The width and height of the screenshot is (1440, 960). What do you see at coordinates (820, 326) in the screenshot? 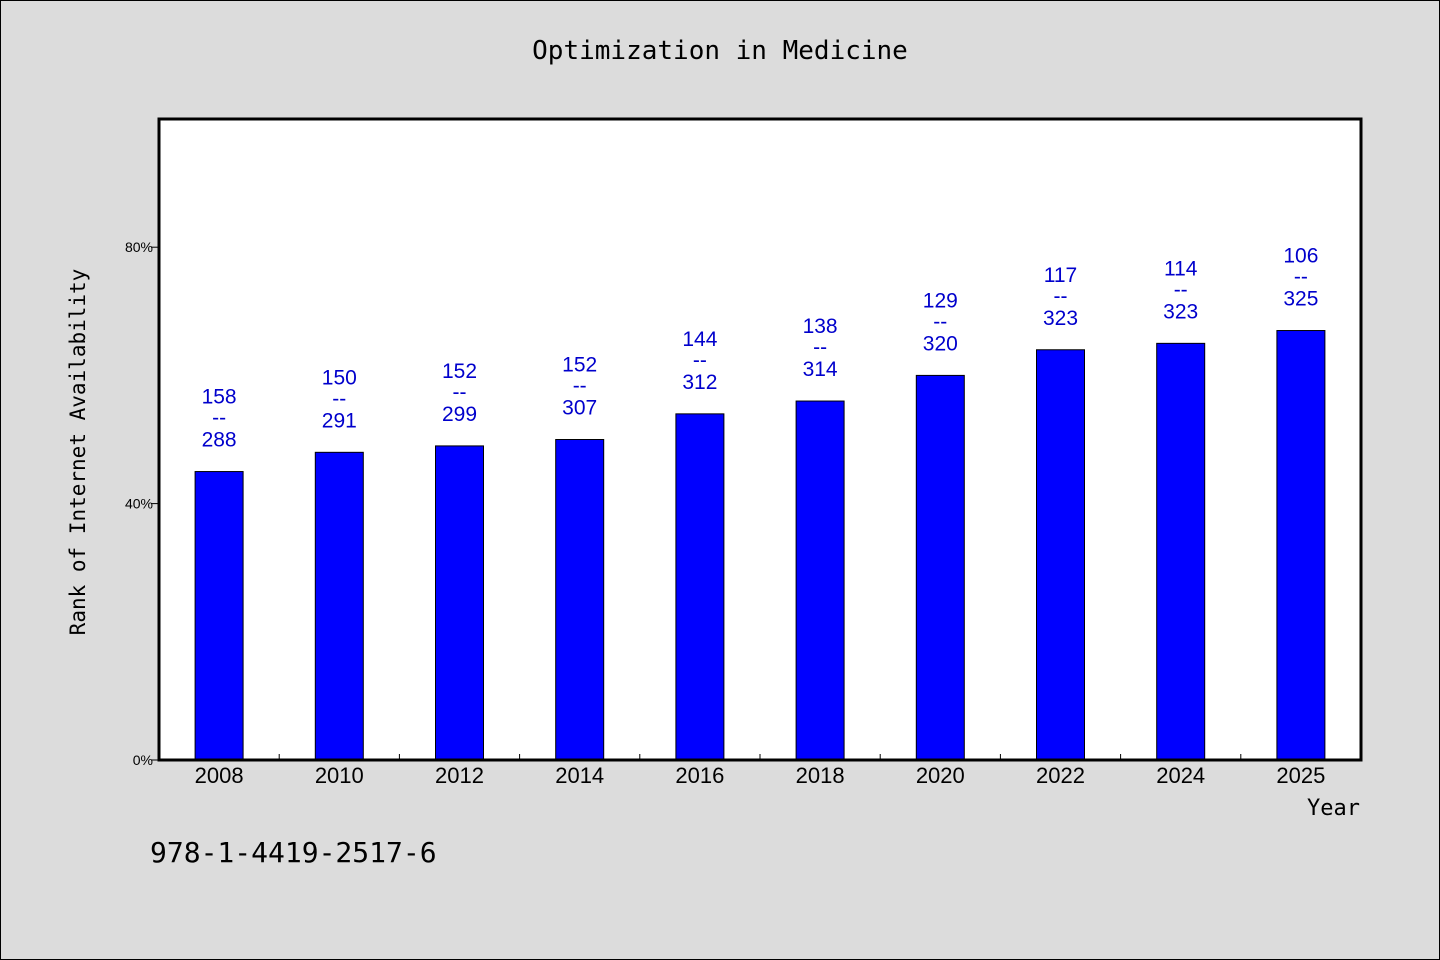
I see `bar-label-top-2018: 138` at bounding box center [820, 326].